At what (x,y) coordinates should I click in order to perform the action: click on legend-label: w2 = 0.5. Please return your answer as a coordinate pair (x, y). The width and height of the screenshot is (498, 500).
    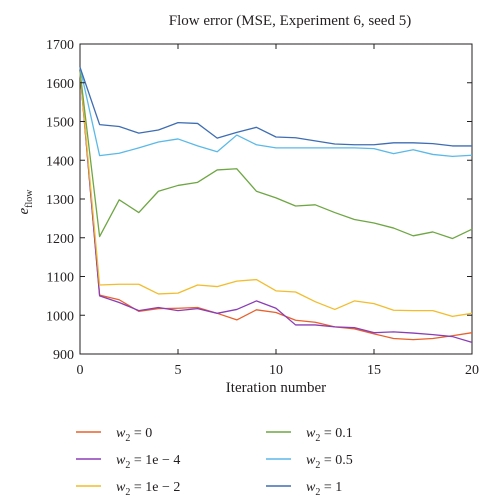
    Looking at the image, I should click on (329, 462).